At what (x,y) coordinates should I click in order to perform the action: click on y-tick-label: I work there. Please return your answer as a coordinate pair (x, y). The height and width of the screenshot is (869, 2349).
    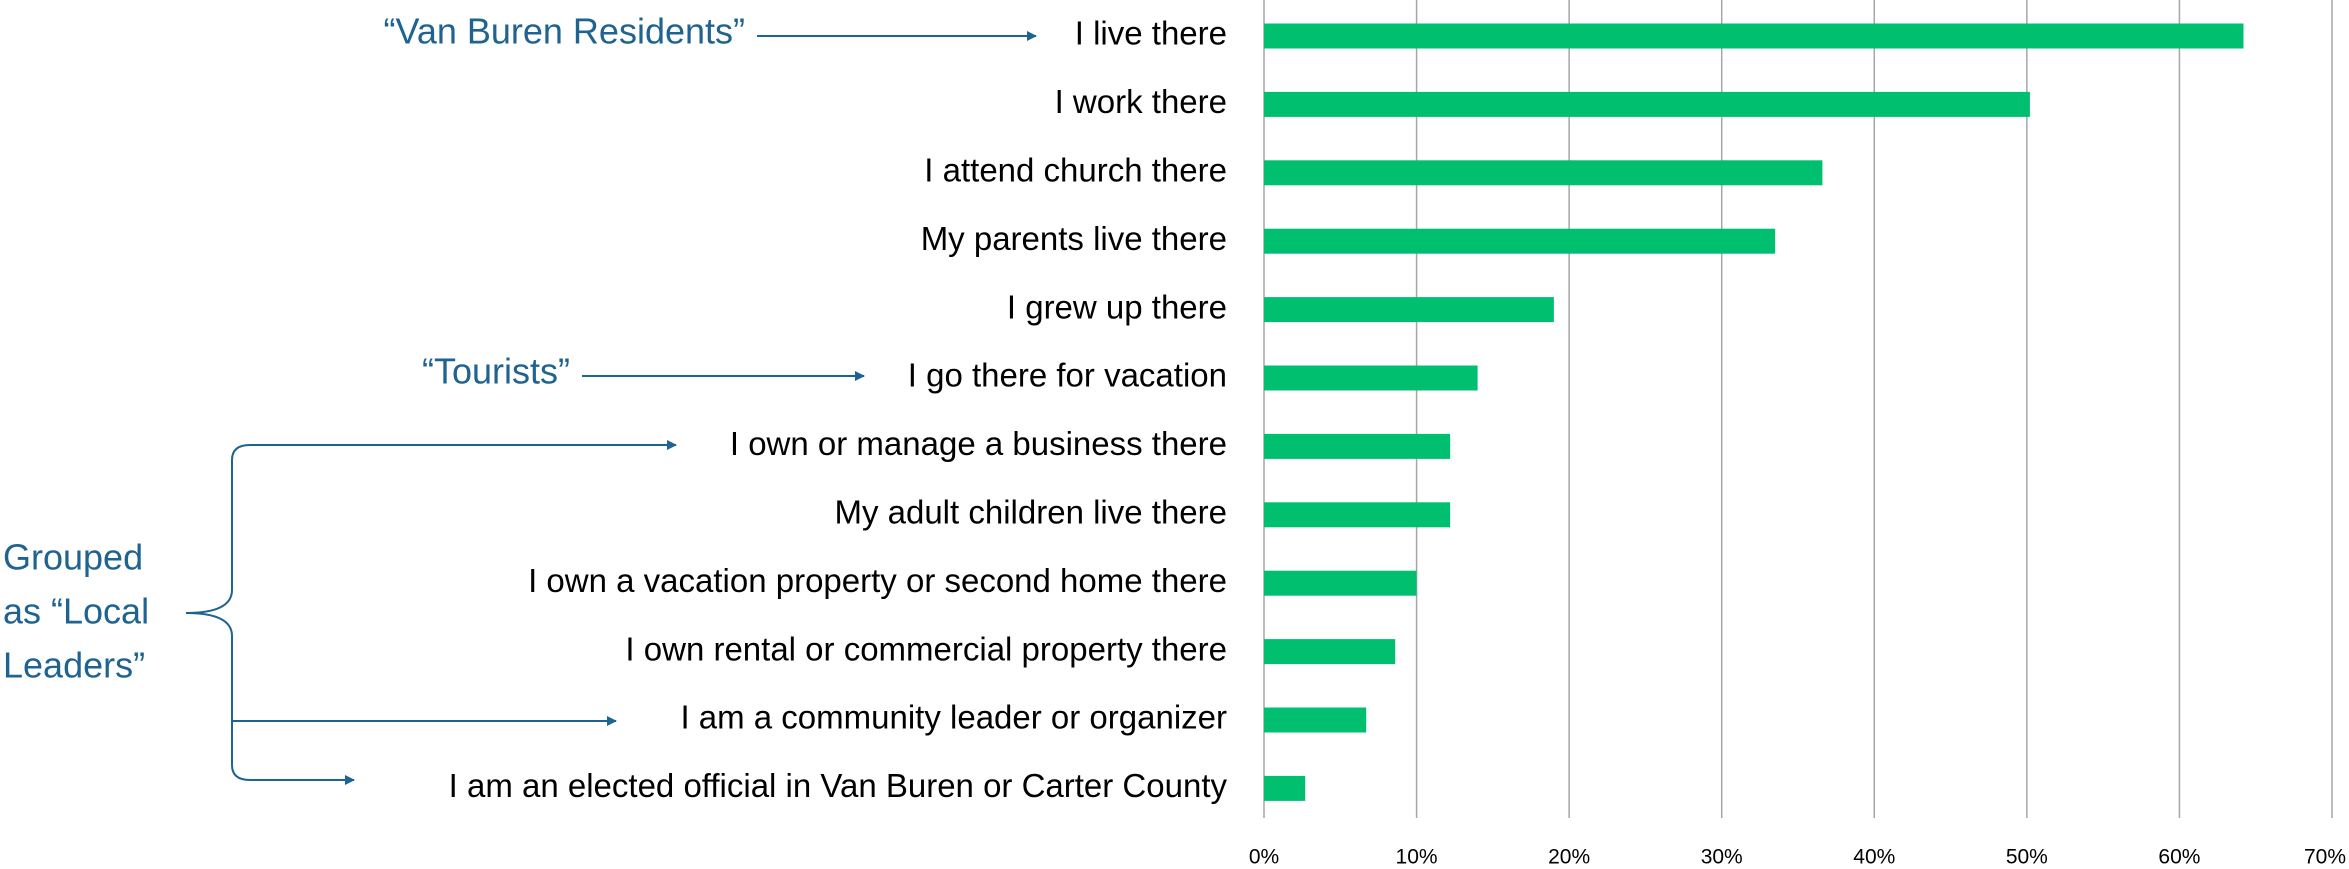
    Looking at the image, I should click on (1141, 101).